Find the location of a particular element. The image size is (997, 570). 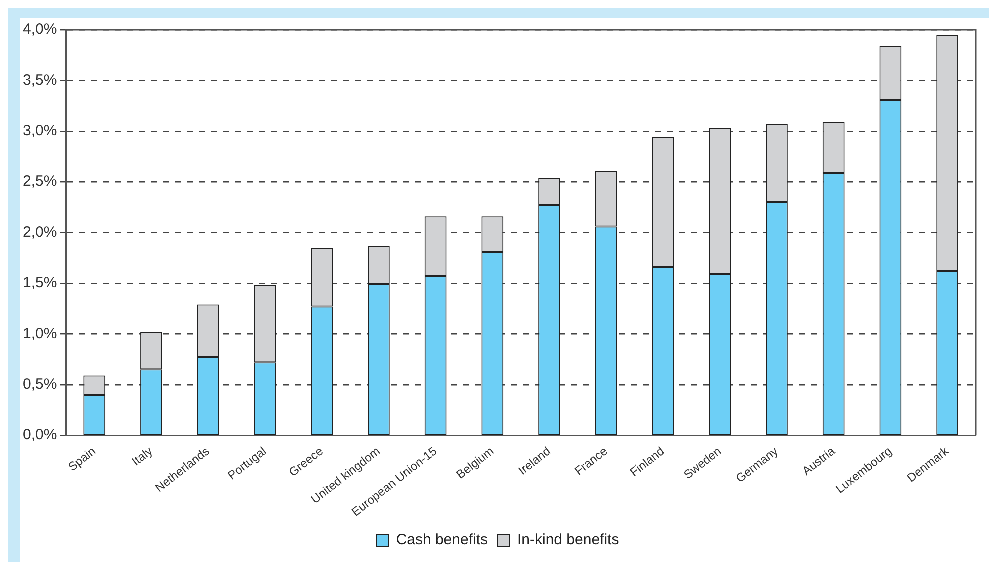

y-tick-label: 2,5% is located at coordinates (40, 181).